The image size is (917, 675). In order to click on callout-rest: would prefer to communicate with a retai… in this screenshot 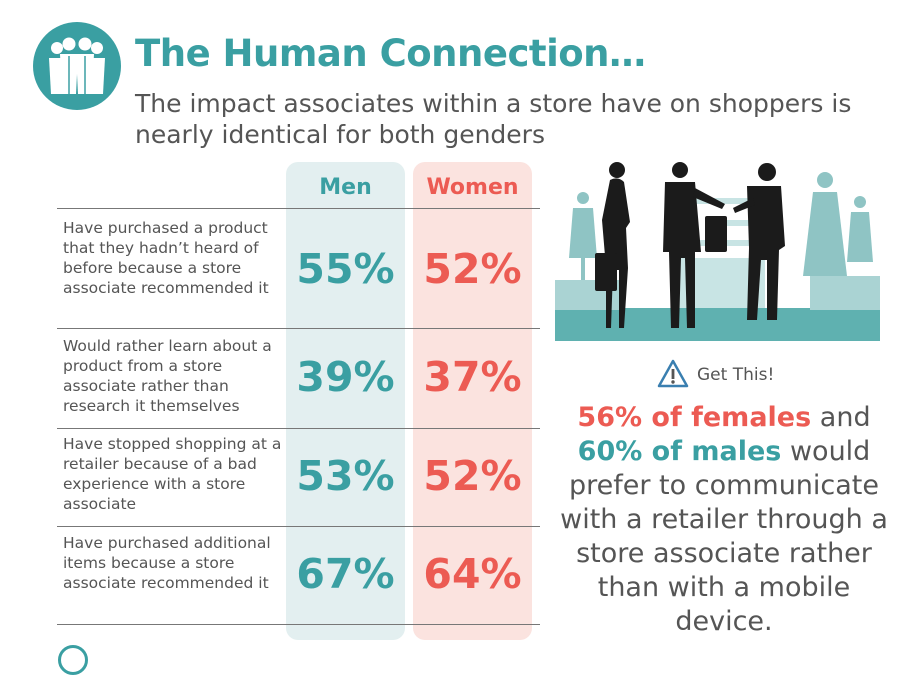, I will do `click(724, 536)`.